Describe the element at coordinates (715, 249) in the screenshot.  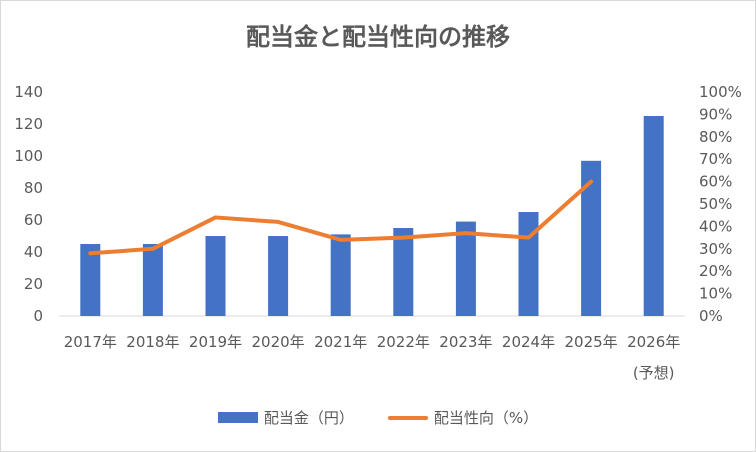
I see `right-tick-label: 30%` at that location.